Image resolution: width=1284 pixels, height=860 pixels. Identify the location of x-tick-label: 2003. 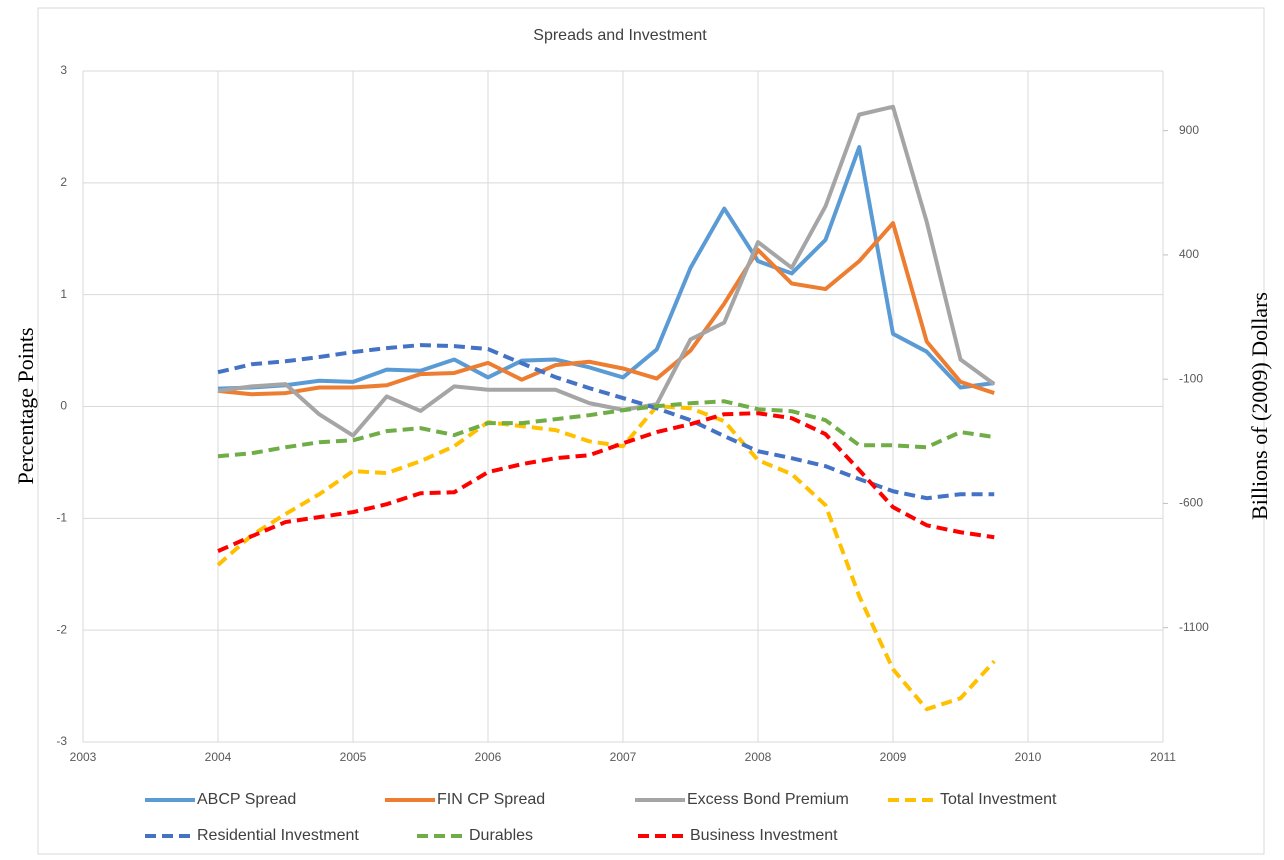
(83, 757).